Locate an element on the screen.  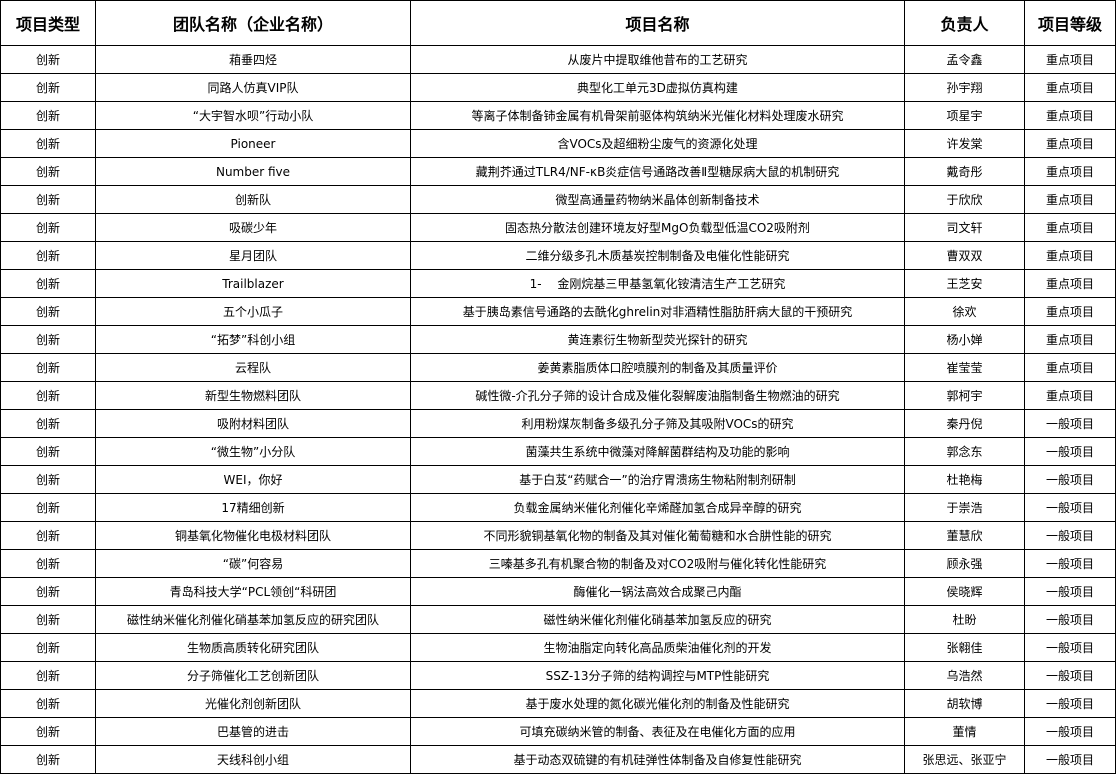
cell-leader: 崔莹莹 is located at coordinates (964, 367).